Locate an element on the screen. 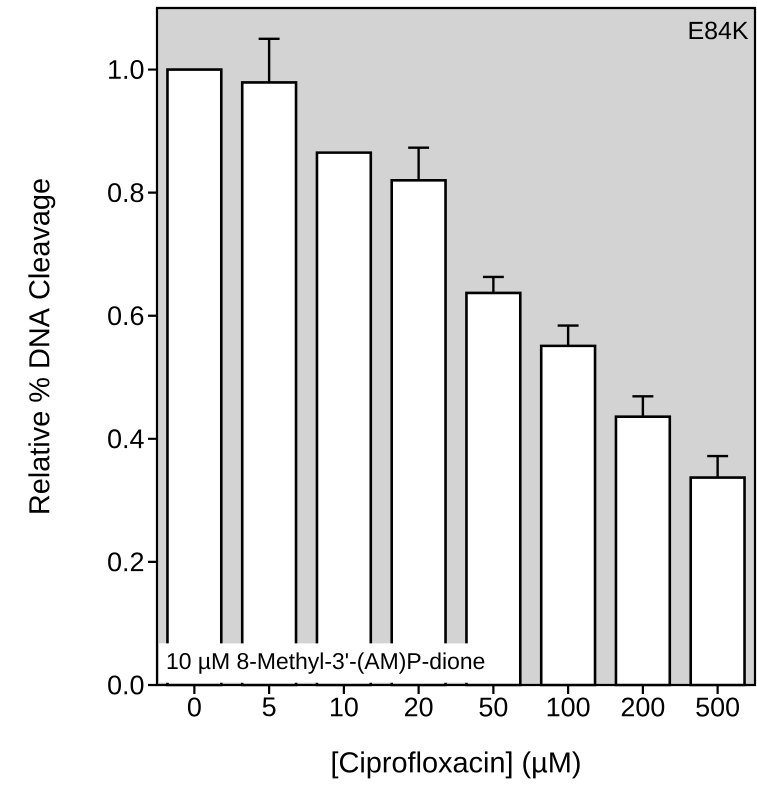 The width and height of the screenshot is (757, 801). y-tick-label: 1.0 is located at coordinates (126, 70).